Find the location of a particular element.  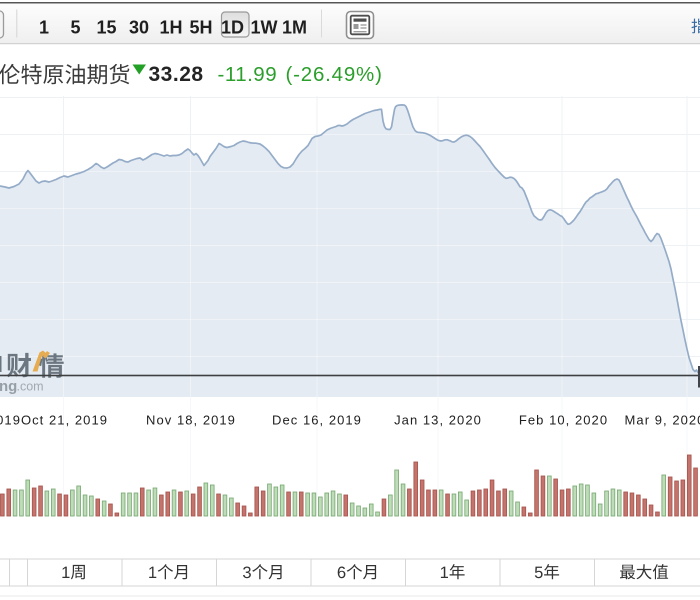

svg-text: .com is located at coordinates (30, 387).